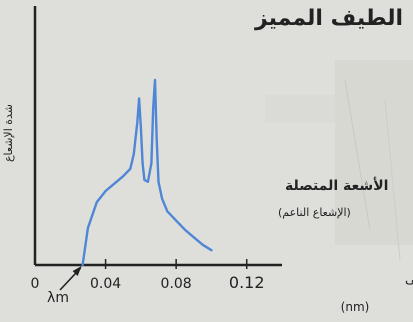 This screenshot has width=413, height=322. What do you see at coordinates (35, 284) in the screenshot?
I see `x-tick-label-0: 0` at bounding box center [35, 284].